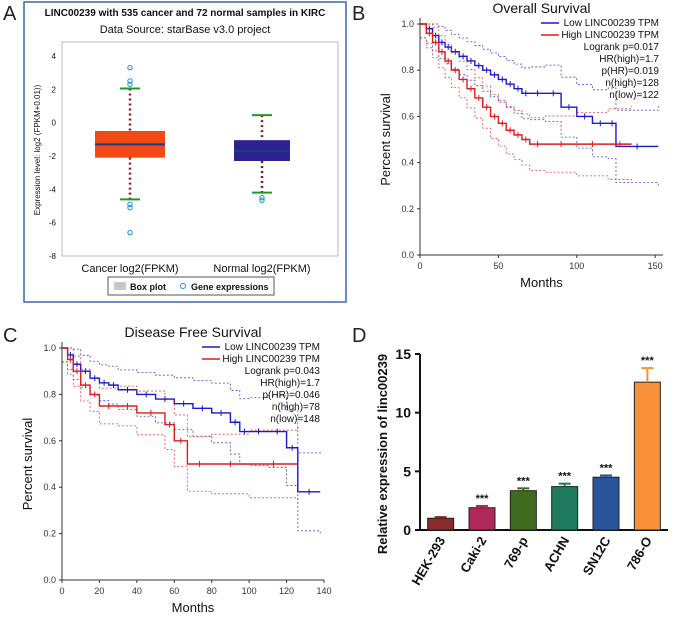 The image size is (676, 629). Describe the element at coordinates (129, 269) in the screenshot. I see `panel-a-xlabel-cancer: Cancer log2(FPKM)` at that location.